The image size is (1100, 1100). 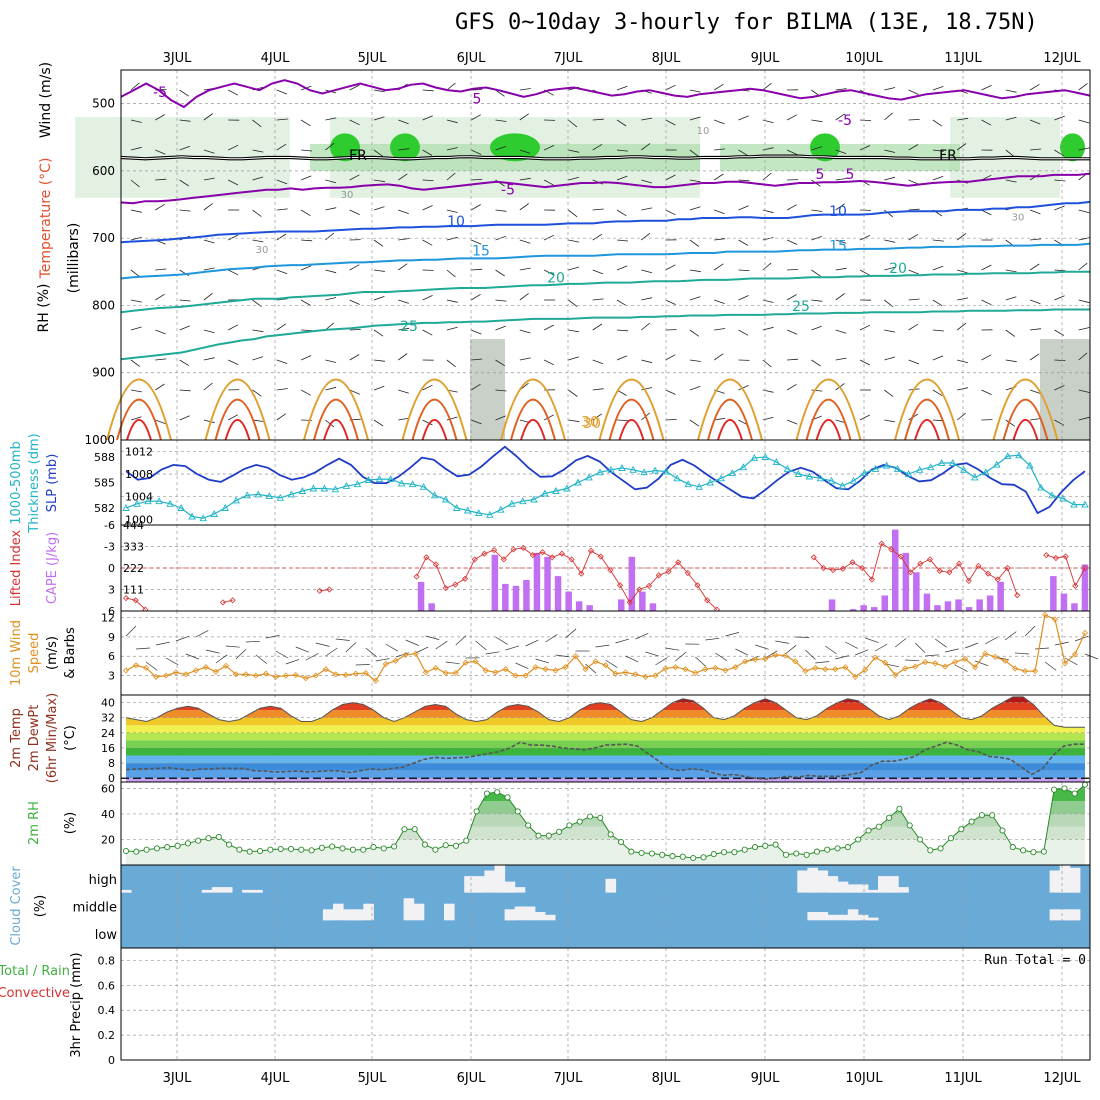 What do you see at coordinates (104, 508) in the screenshot?
I see `slp-left-tick-582: 582` at bounding box center [104, 508].